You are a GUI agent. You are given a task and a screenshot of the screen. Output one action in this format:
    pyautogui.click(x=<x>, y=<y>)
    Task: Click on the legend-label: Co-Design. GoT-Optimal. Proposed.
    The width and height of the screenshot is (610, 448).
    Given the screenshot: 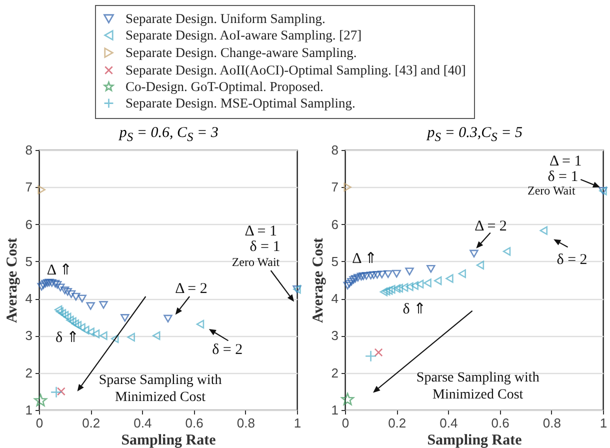 What is the action you would take?
    pyautogui.click(x=225, y=86)
    